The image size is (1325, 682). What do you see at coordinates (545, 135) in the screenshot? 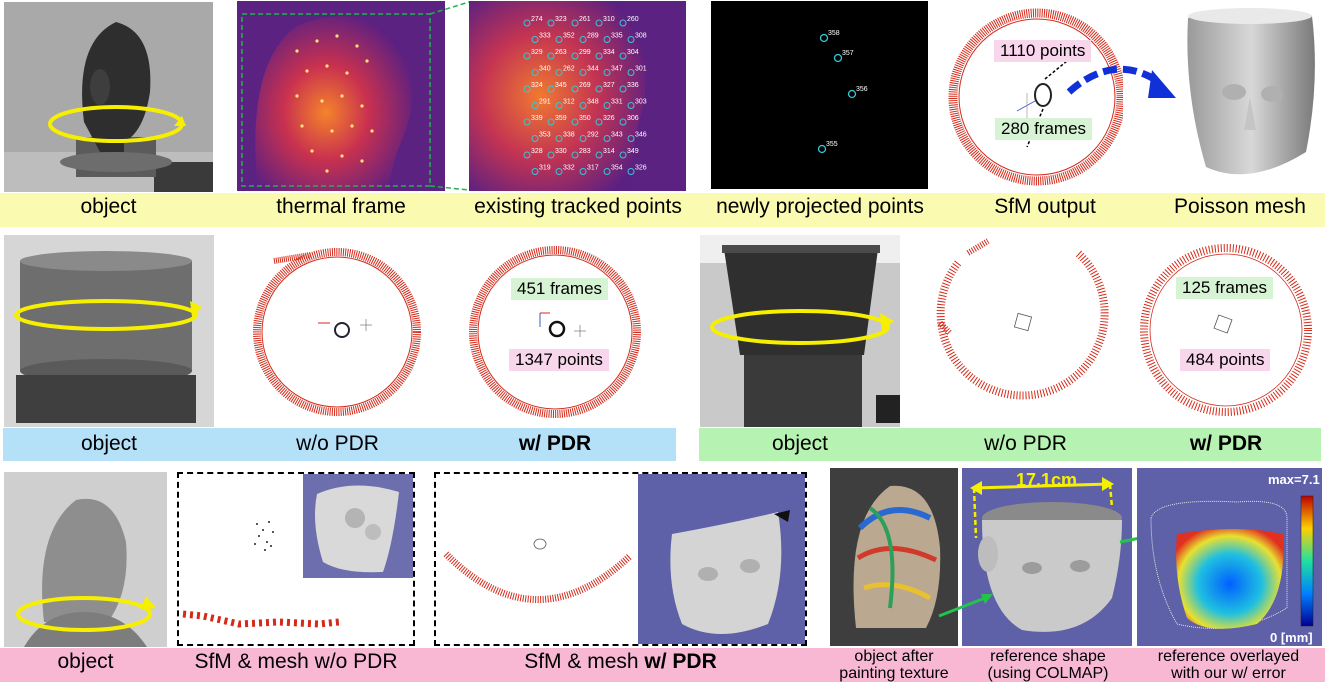
I see `tracked-id: 353` at bounding box center [545, 135].